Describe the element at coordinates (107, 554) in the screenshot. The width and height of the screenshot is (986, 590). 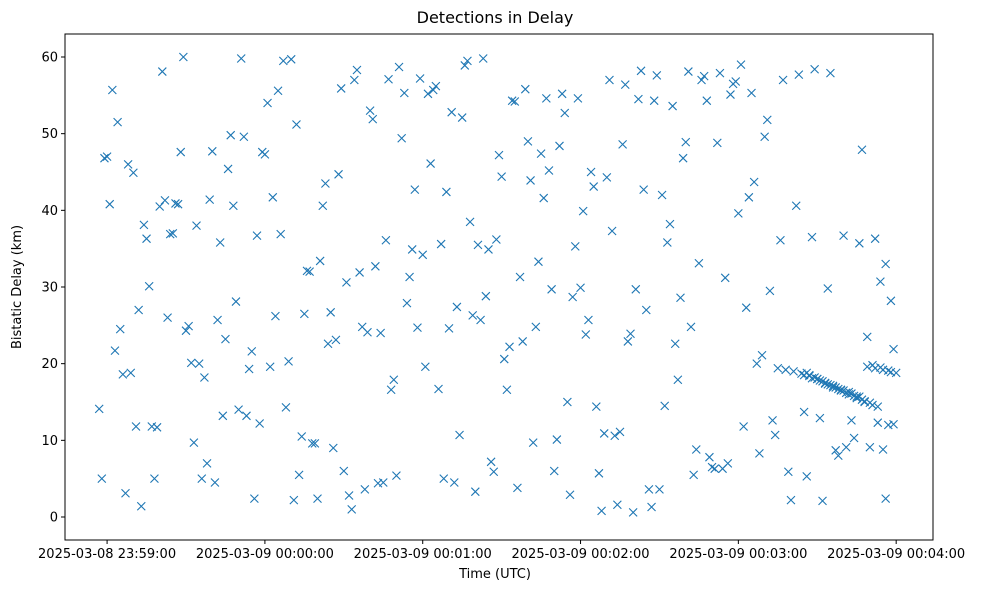
I see `x-tick-label: 2025-03-08 23:59:00` at that location.